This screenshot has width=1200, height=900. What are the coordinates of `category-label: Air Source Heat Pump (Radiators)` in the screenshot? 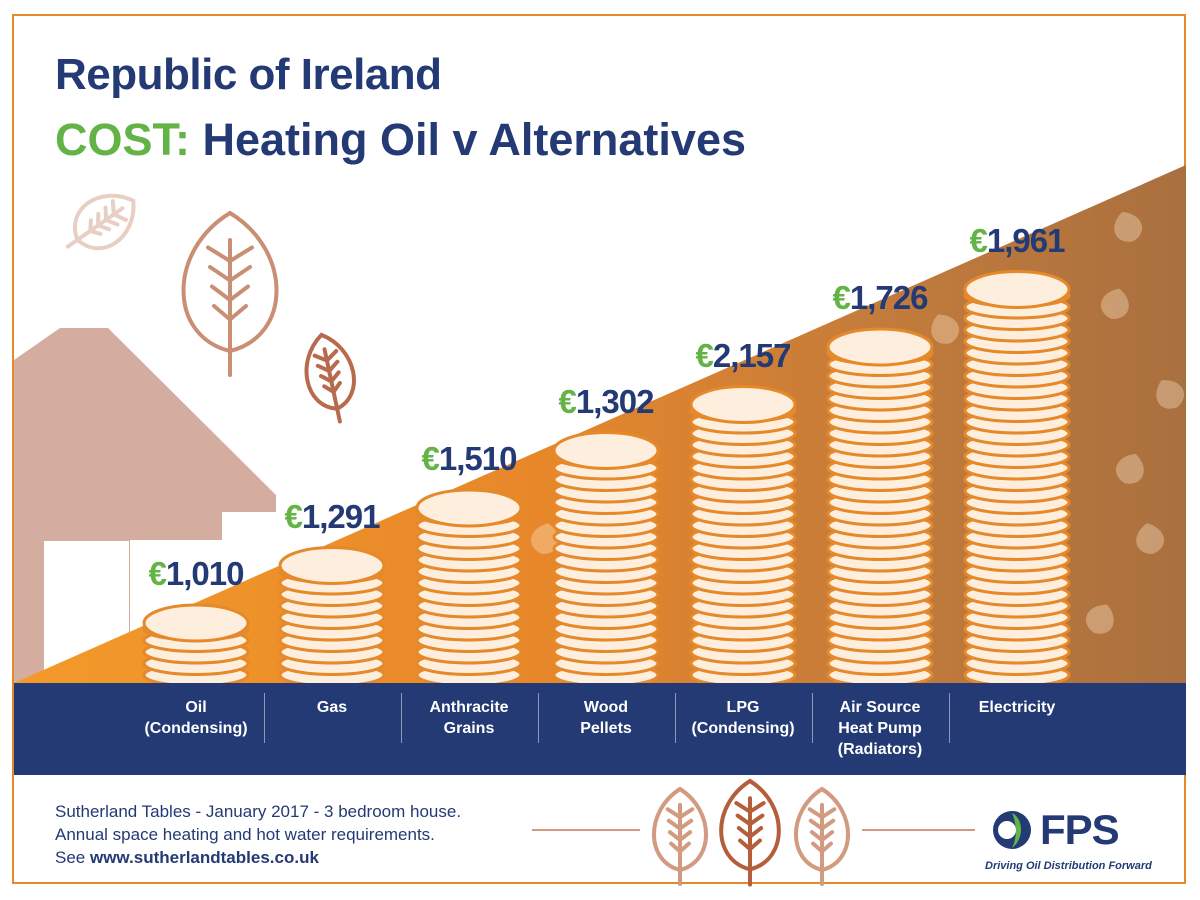 It's located at (880, 728).